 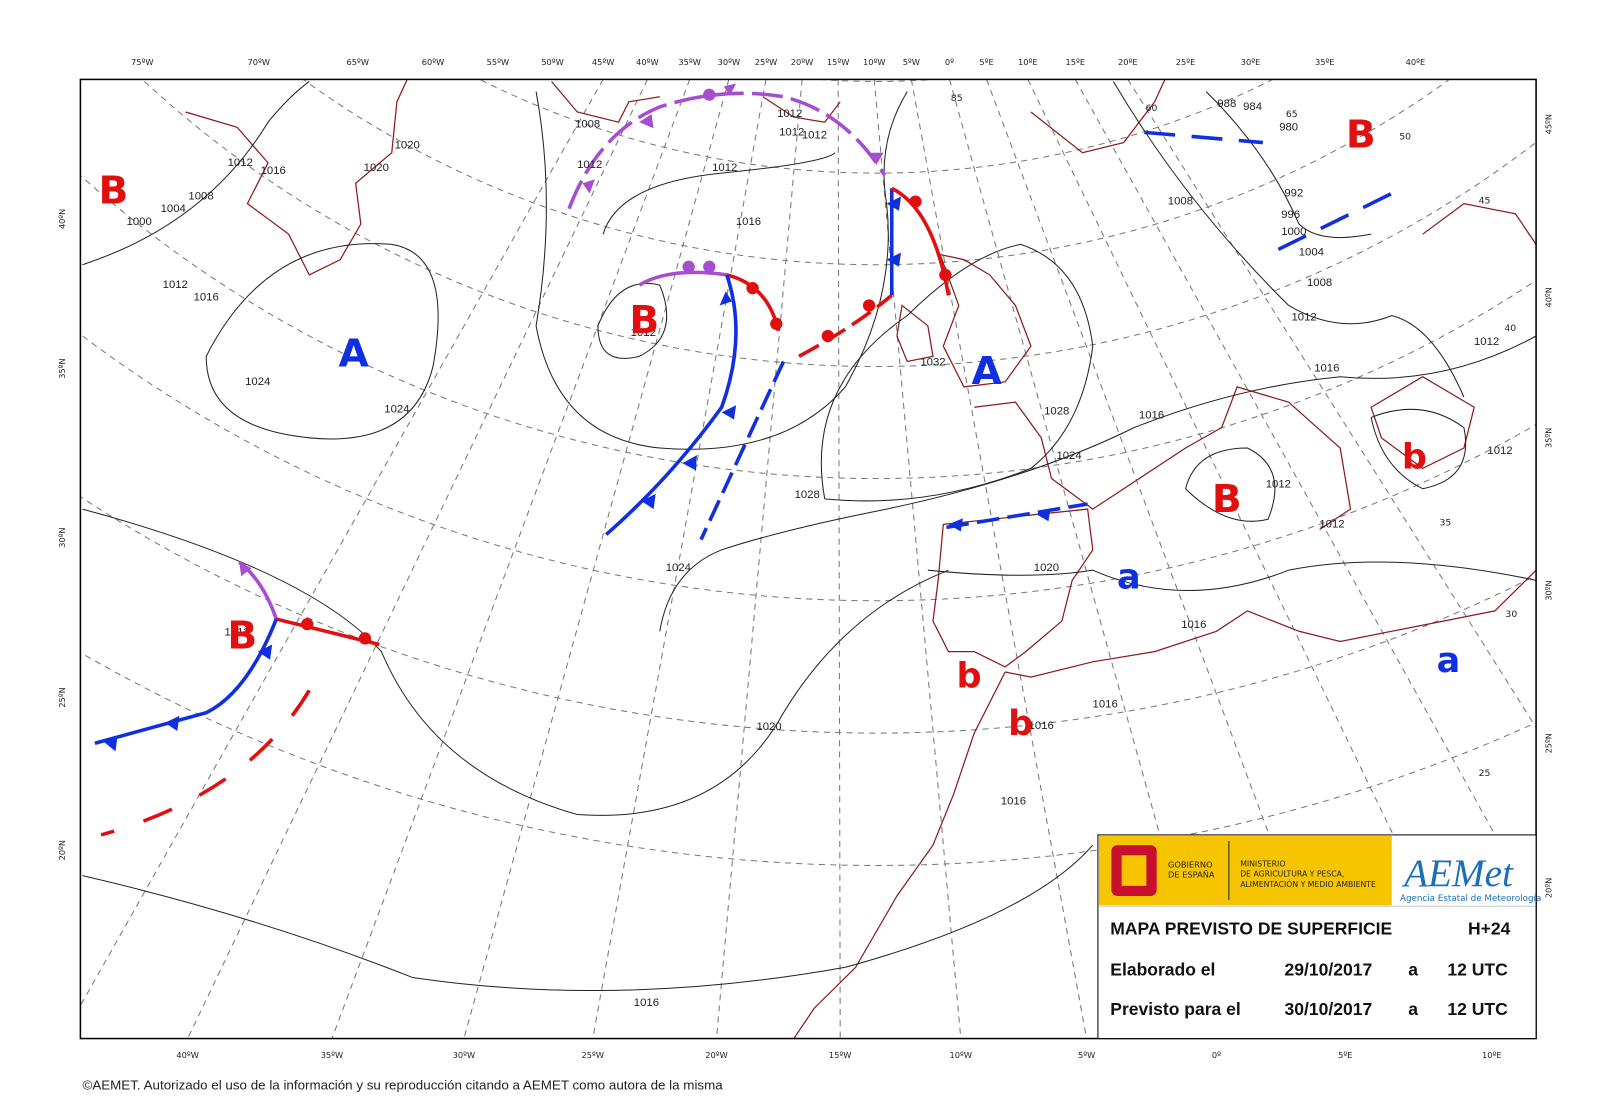 What do you see at coordinates (1252, 107) in the screenshot?
I see `isobar-label: 984` at bounding box center [1252, 107].